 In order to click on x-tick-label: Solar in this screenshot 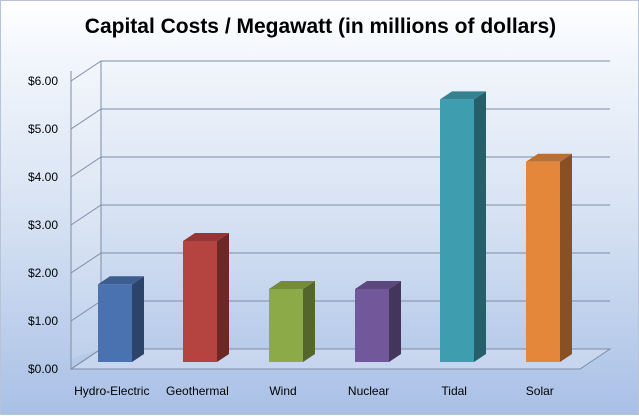, I will do `click(540, 391)`.